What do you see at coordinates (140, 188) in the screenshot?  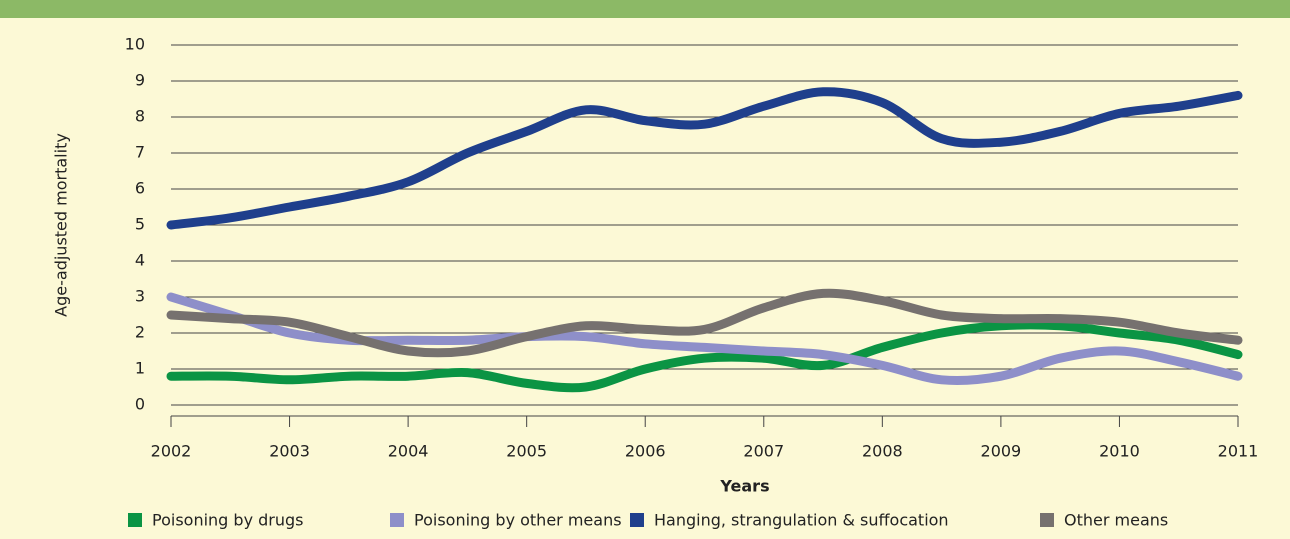 I see `y-tick-label: 6` at bounding box center [140, 188].